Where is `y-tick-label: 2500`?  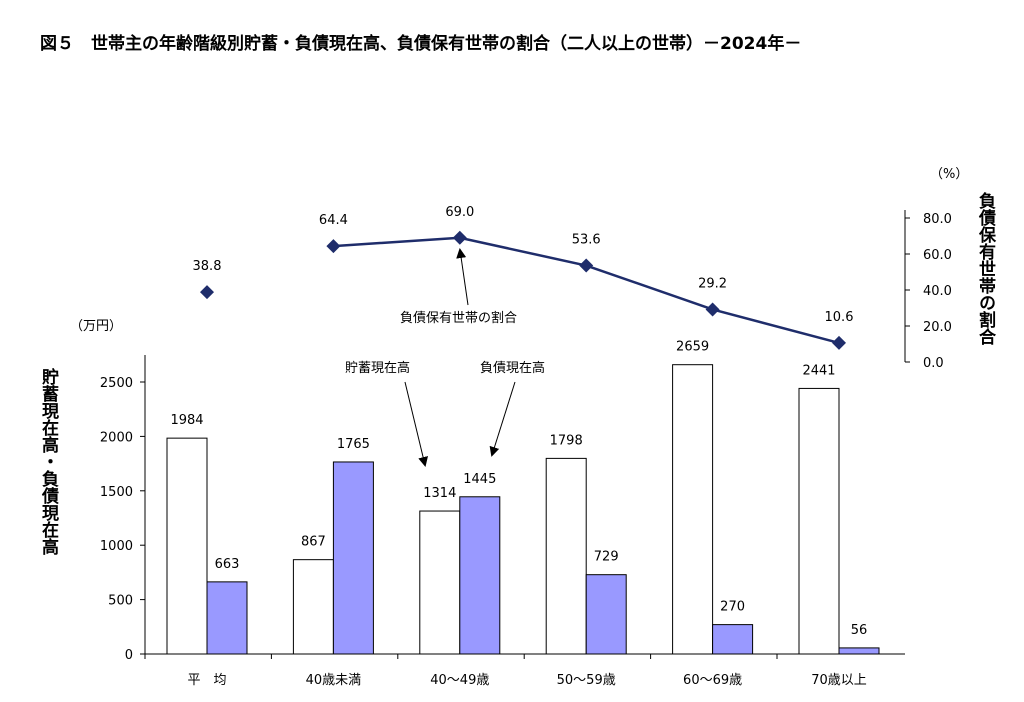
y-tick-label: 2500 is located at coordinates (116, 383).